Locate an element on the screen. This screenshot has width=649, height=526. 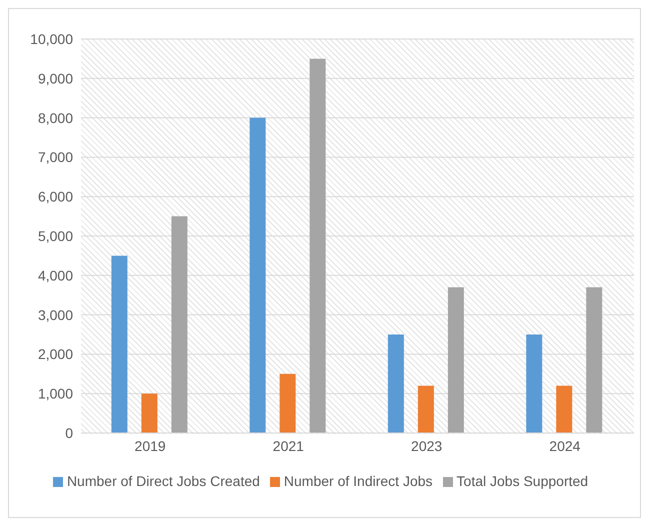
y-tick-label: 0 is located at coordinates (69, 432).